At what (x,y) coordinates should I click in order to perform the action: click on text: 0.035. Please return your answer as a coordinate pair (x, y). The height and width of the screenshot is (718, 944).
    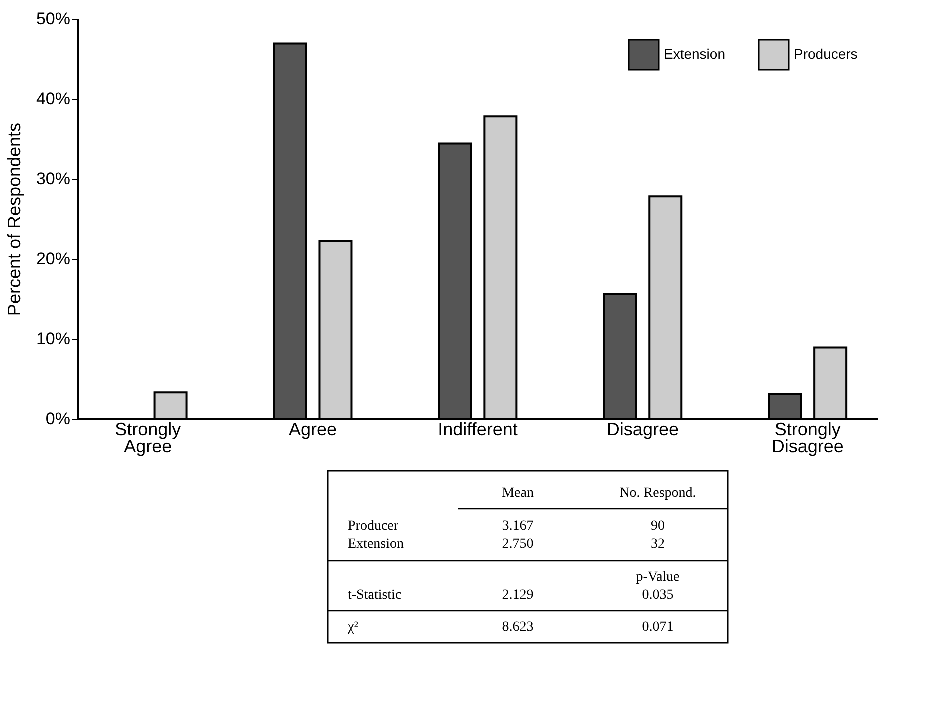
    Looking at the image, I should click on (658, 595).